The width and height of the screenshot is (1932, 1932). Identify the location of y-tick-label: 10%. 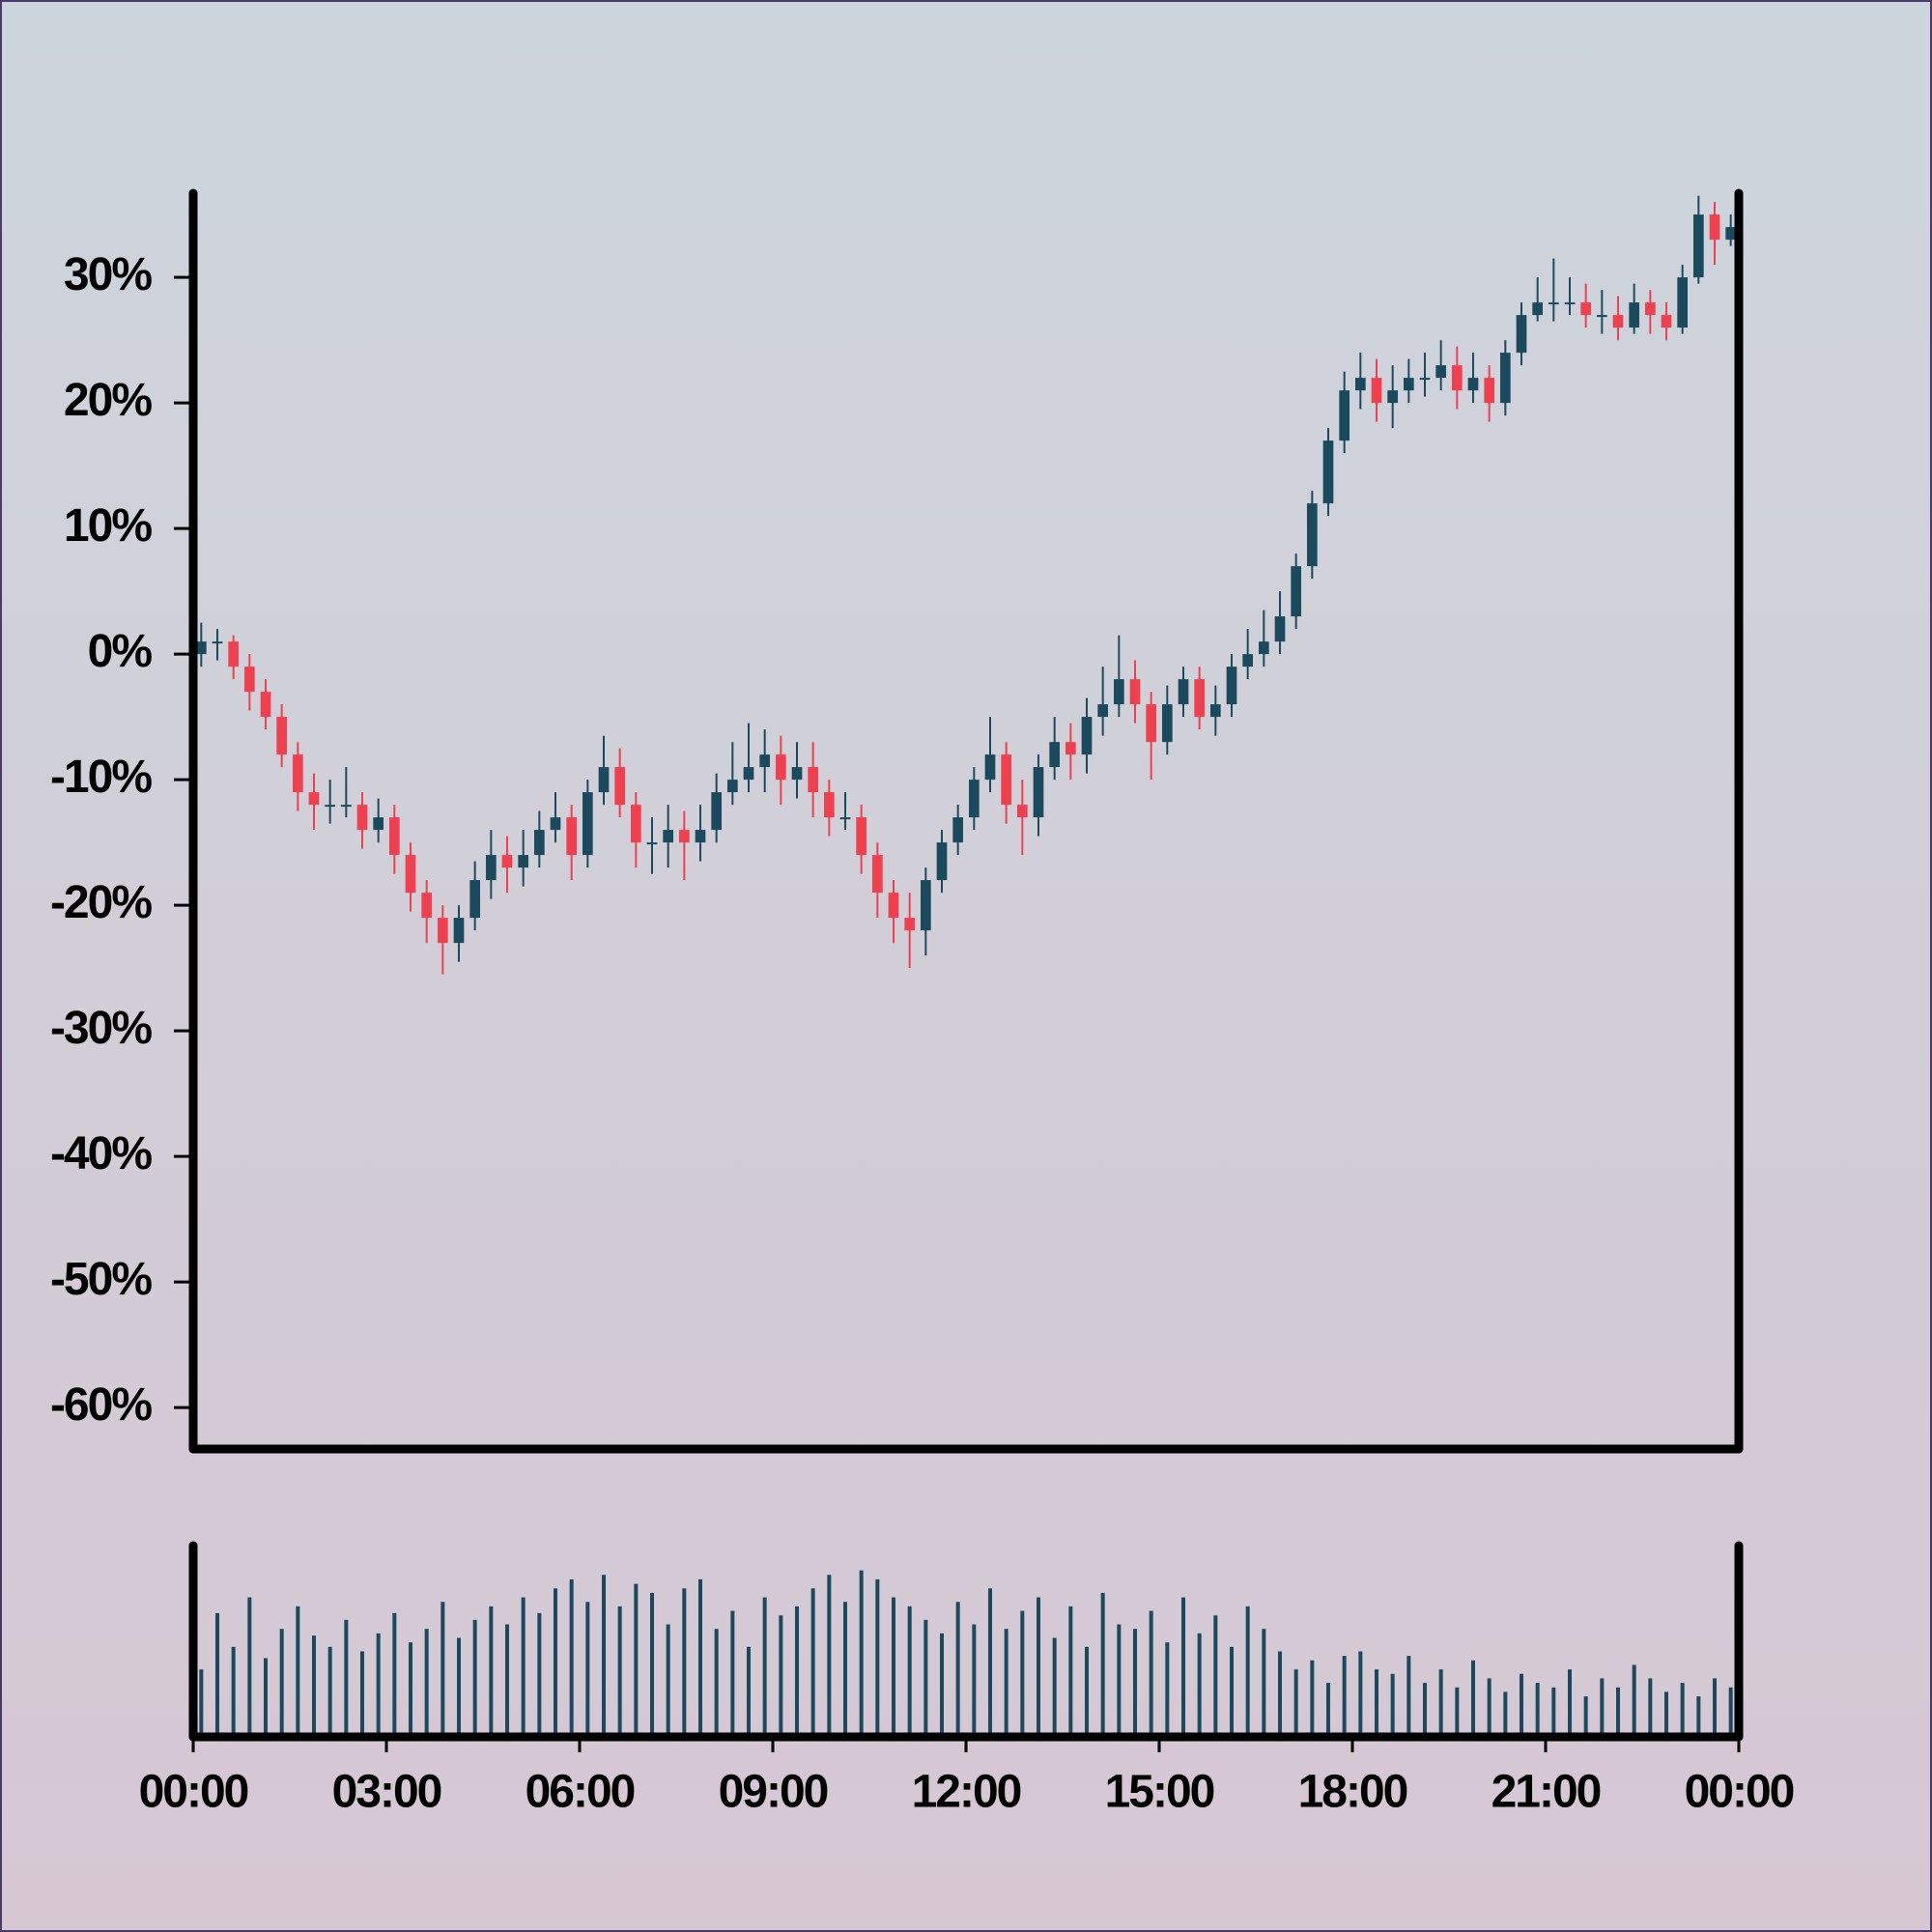
(108, 526).